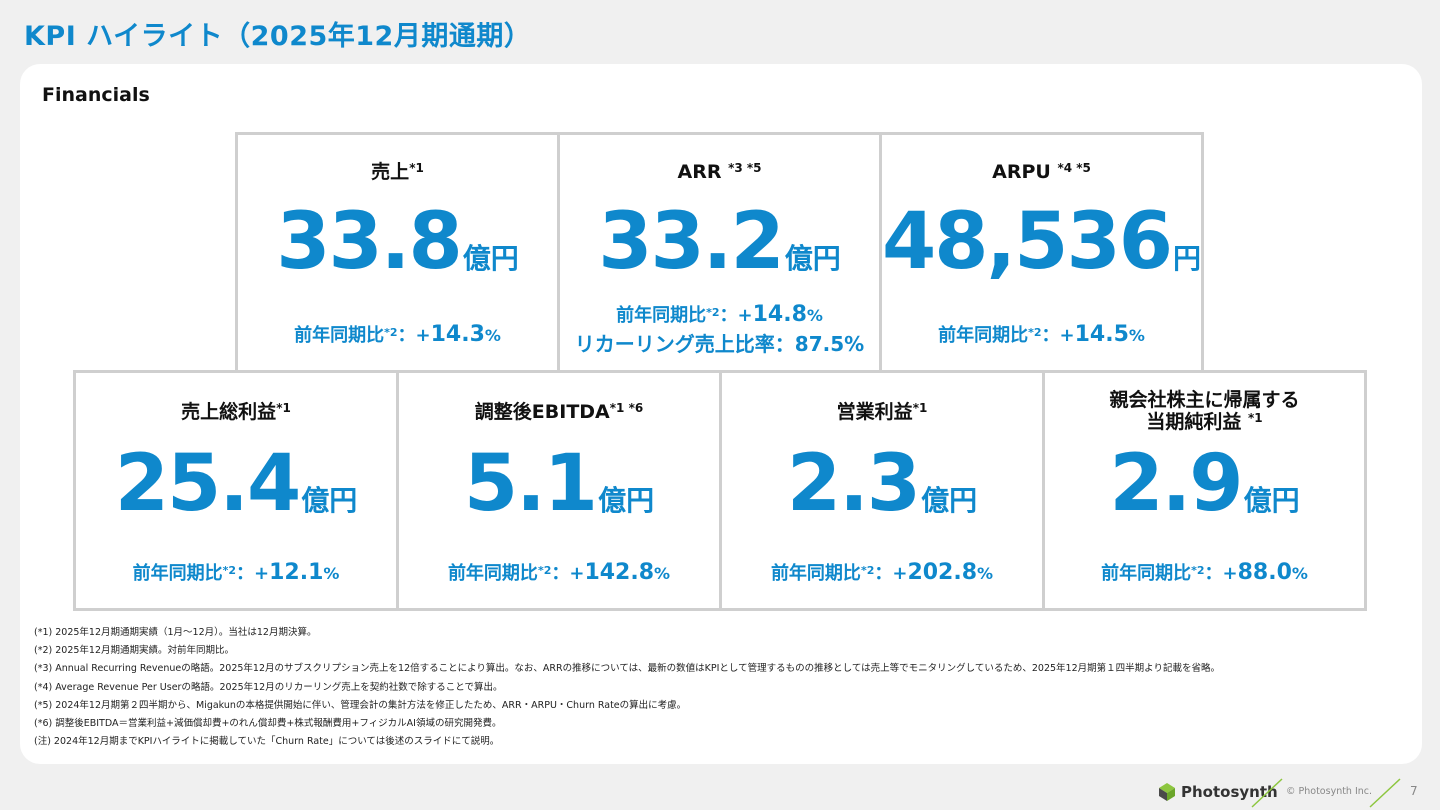 The width and height of the screenshot is (1440, 810). What do you see at coordinates (278, 36) in the screenshot?
I see `page-title: KPI ハイライト（2025年12月期通期）` at bounding box center [278, 36].